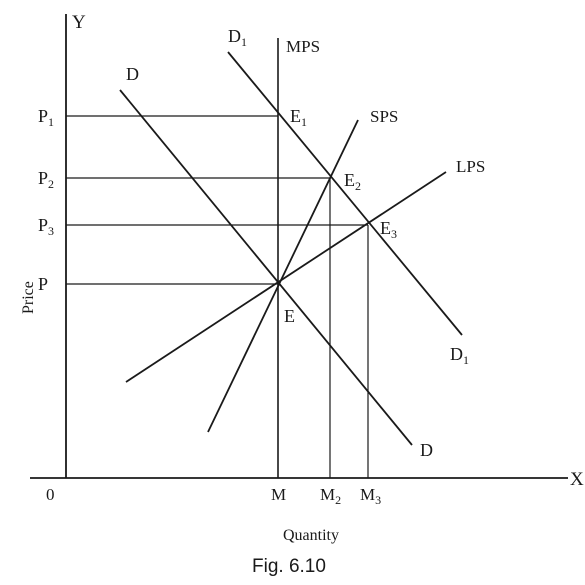 The image size is (585, 585). What do you see at coordinates (298, 117) in the screenshot?
I see `point-label-e1: E1` at bounding box center [298, 117].